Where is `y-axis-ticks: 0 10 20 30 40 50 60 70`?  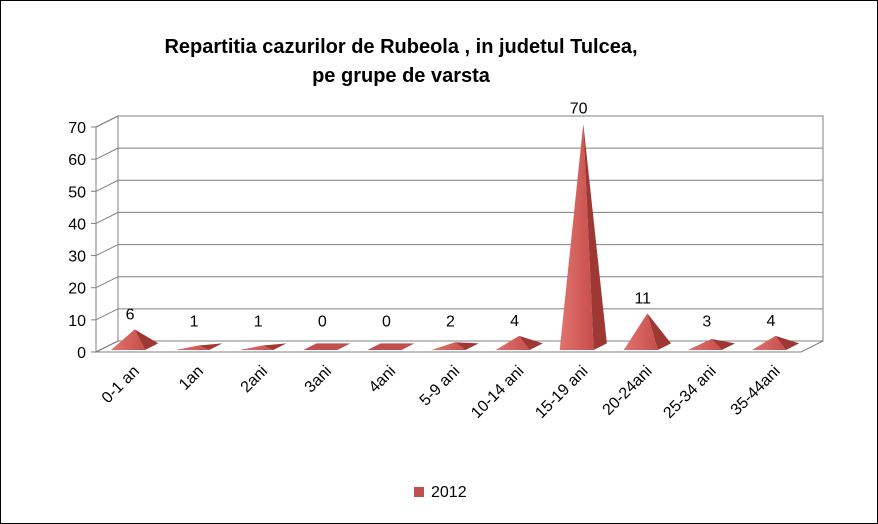
y-axis-ticks: 0 10 20 30 40 50 60 70 is located at coordinates (82, 241).